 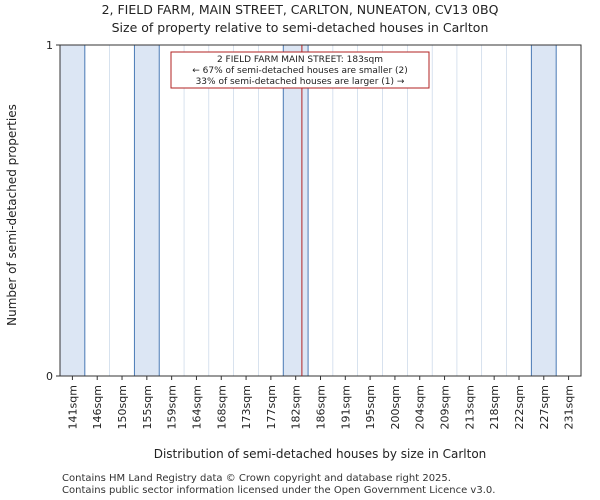 What do you see at coordinates (221, 407) in the screenshot?
I see `x-tick-label: 168sqm` at bounding box center [221, 407].